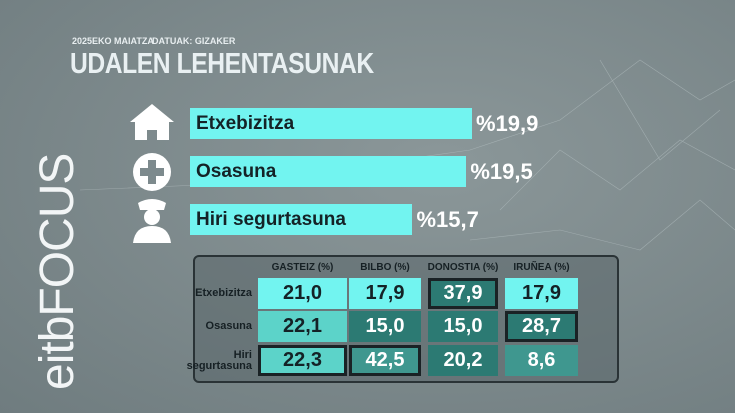  Describe the element at coordinates (541, 326) in the screenshot. I see `table-cell: 28,7` at that location.